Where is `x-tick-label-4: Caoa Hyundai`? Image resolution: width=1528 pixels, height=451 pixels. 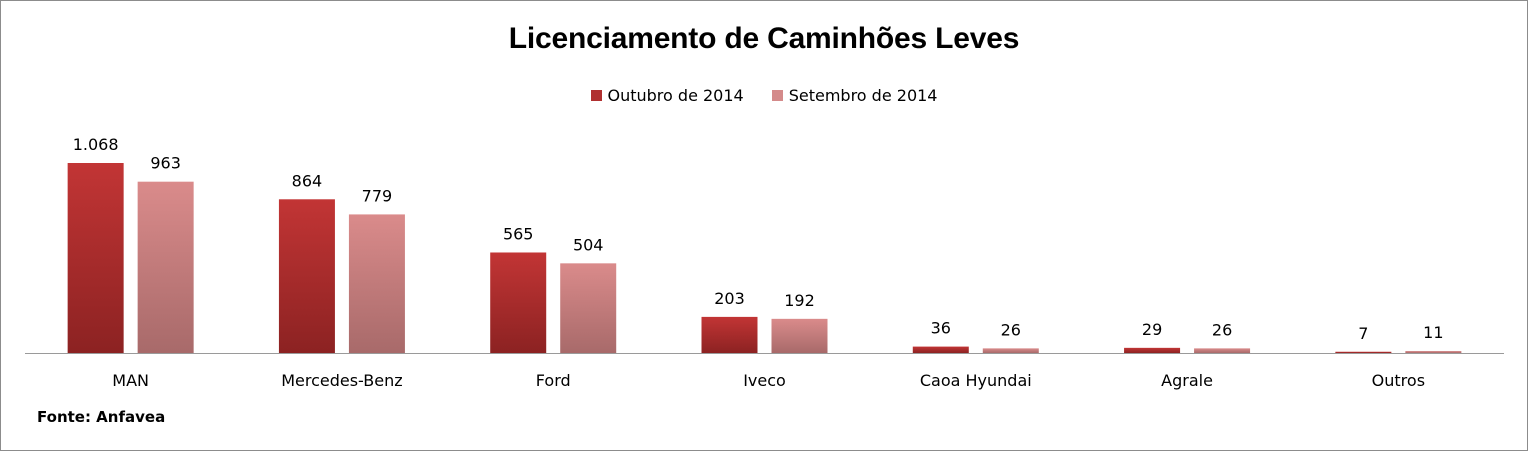 x-tick-label-4: Caoa Hyundai is located at coordinates (976, 380).